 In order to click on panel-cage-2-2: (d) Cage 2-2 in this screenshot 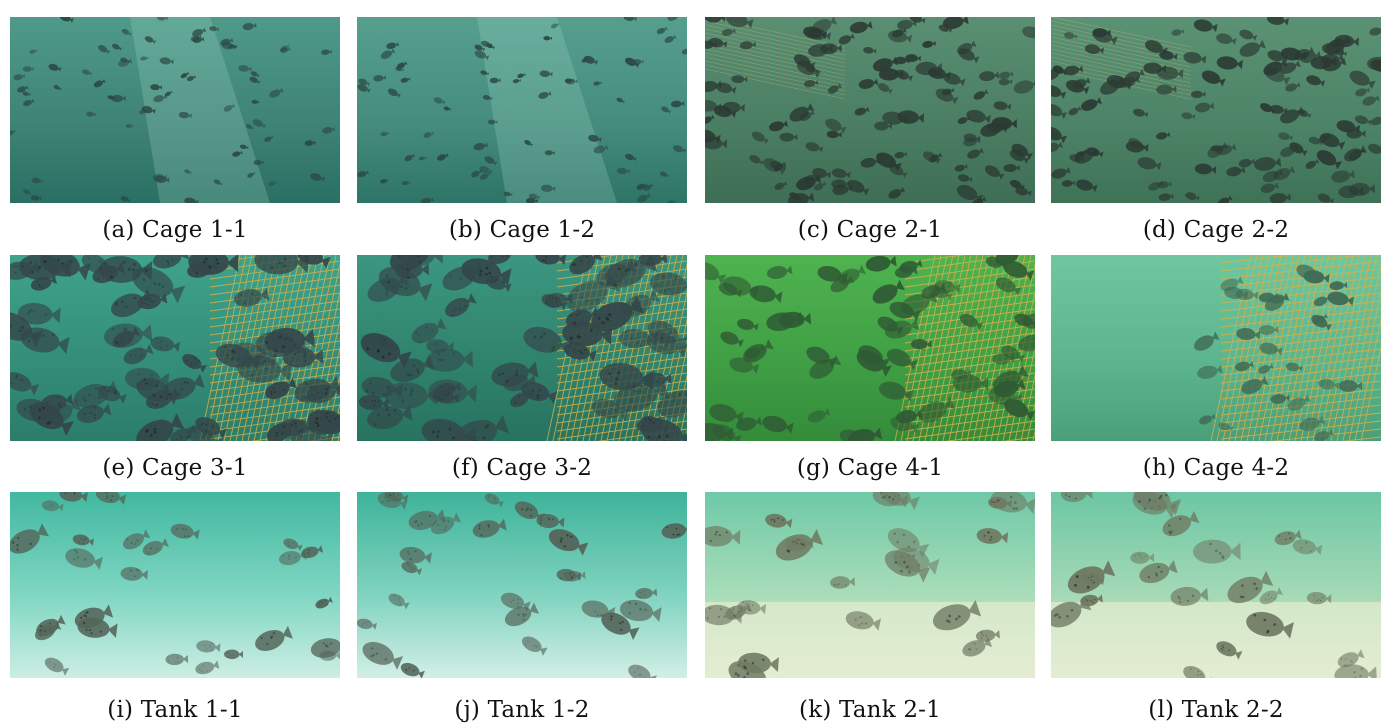, I will do `click(1216, 110)`.